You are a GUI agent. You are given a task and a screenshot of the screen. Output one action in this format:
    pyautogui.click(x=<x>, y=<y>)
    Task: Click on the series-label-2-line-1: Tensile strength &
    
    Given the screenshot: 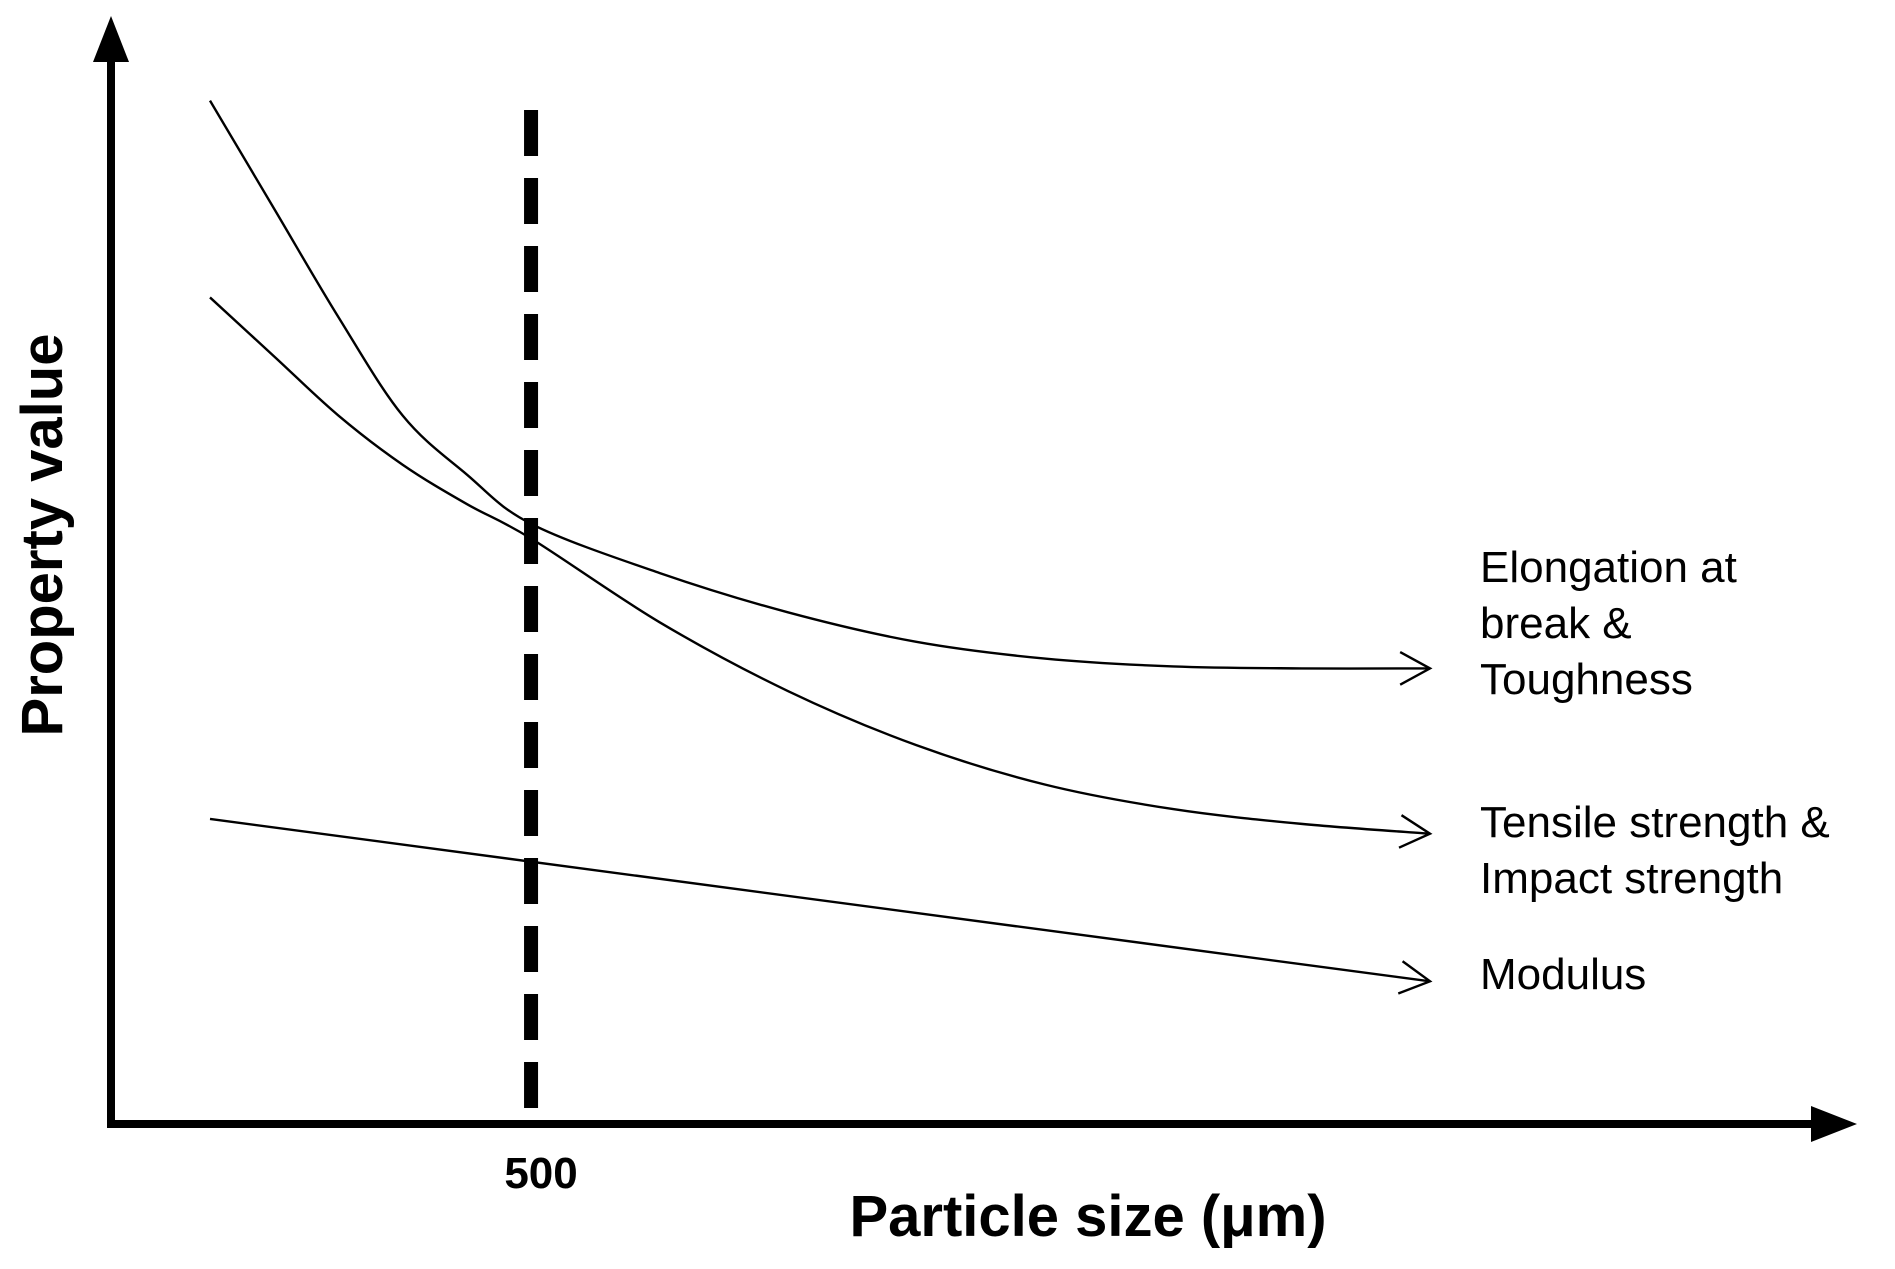 What is the action you would take?
    pyautogui.click(x=1655, y=822)
    